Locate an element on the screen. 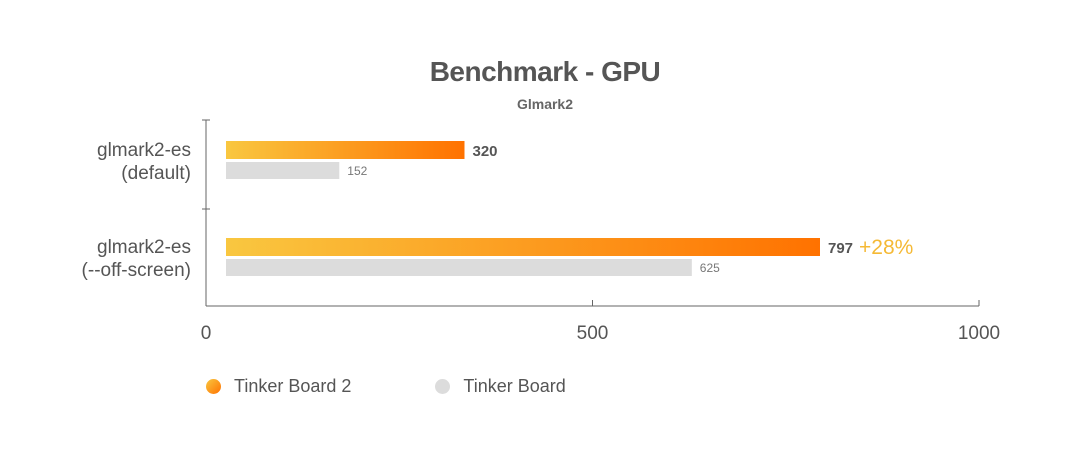  legend-swatch-tinker-board is located at coordinates (443, 386).